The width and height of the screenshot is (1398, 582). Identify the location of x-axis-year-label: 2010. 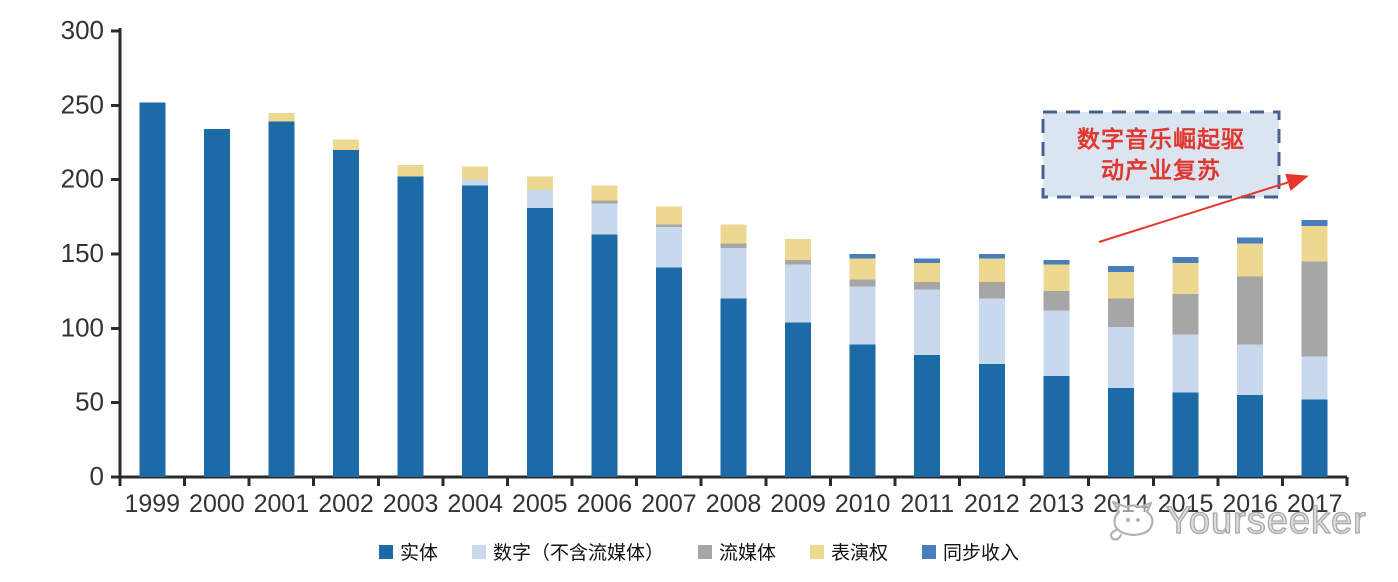
(863, 504).